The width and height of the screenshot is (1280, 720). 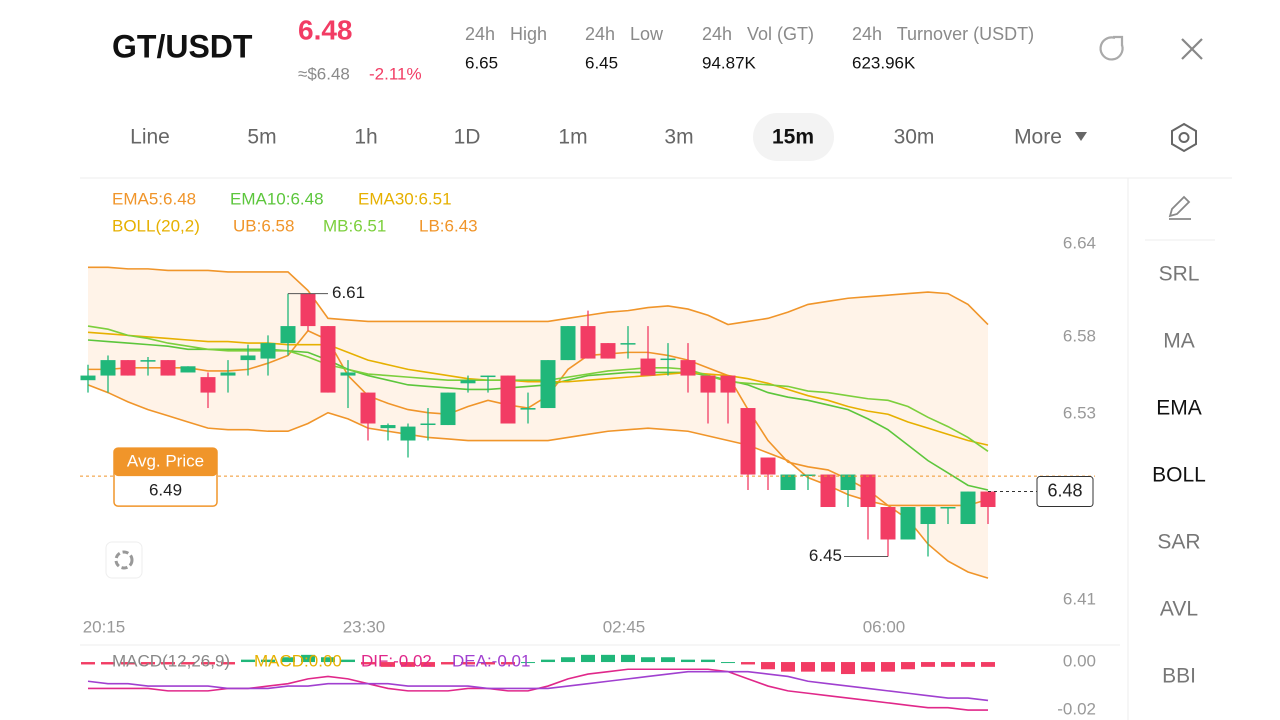 I want to click on indicator-button: MA, so click(x=1179, y=341).